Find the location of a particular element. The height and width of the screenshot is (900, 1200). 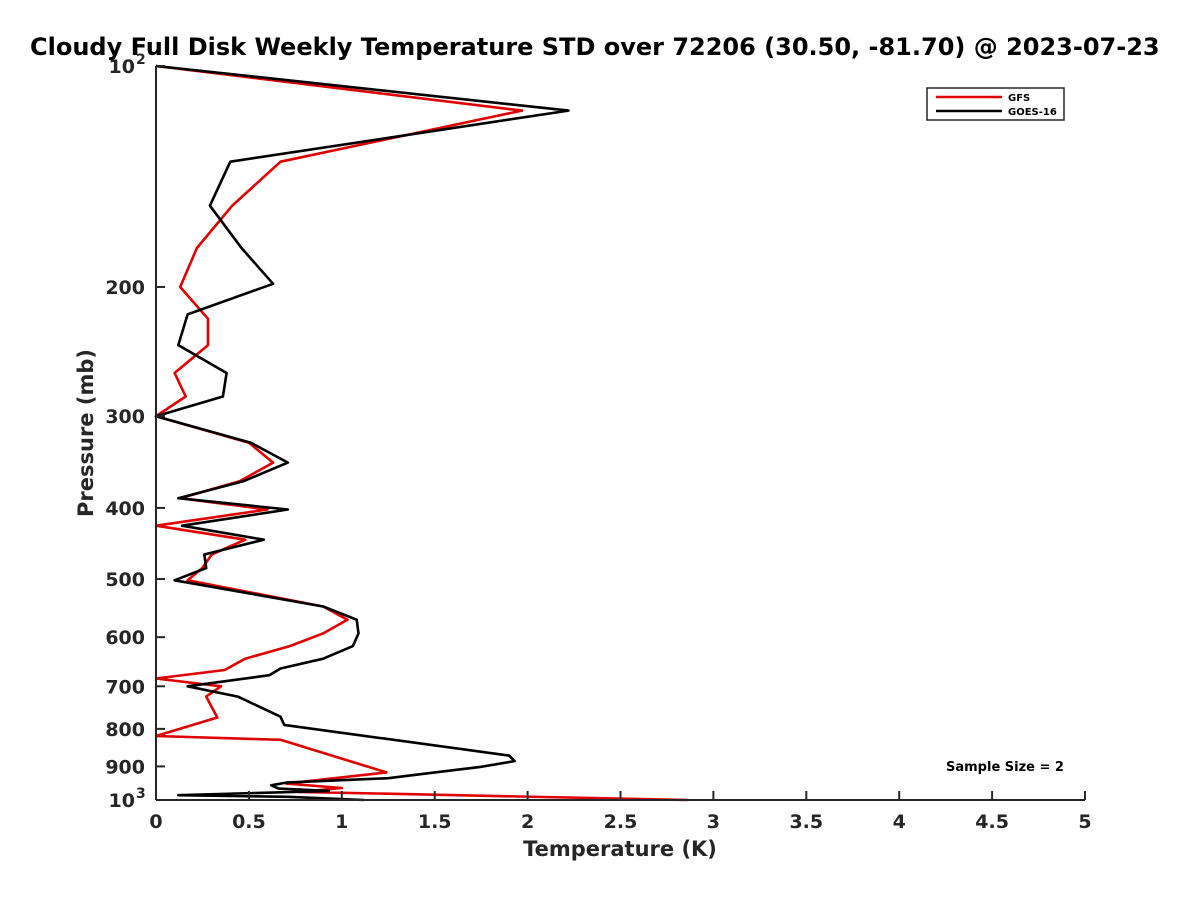

y-tick-exponent: 3 is located at coordinates (141, 794).